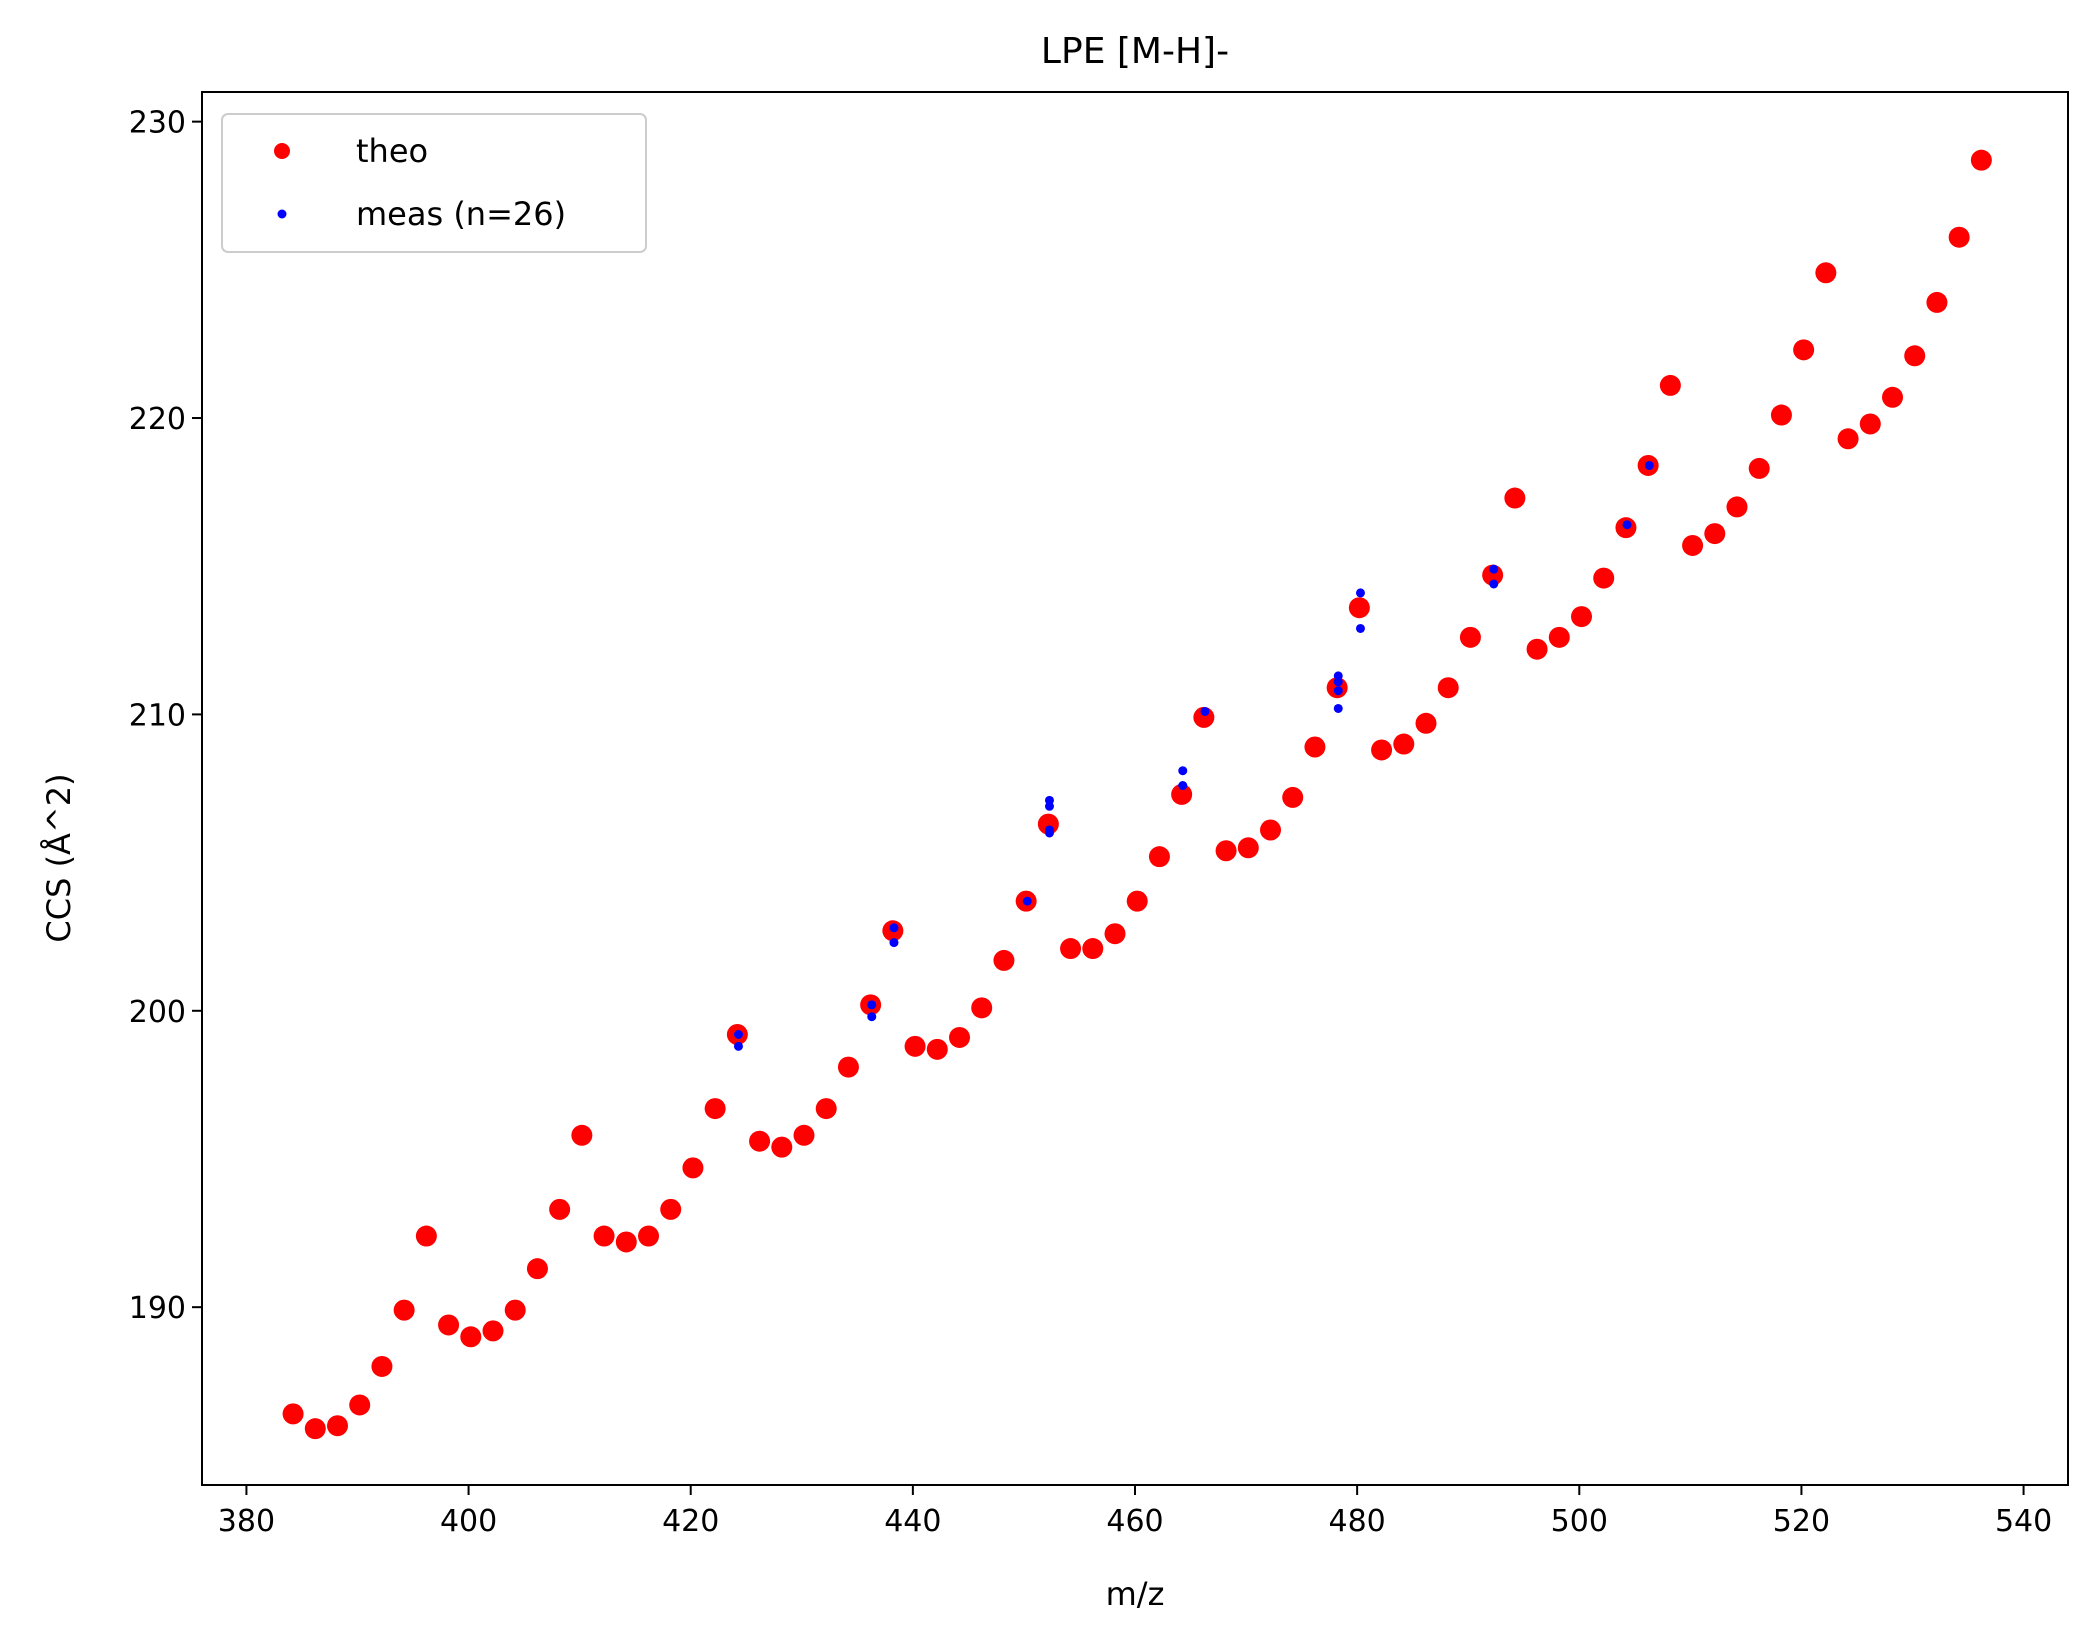 Image resolution: width=2093 pixels, height=1642 pixels. I want to click on y-tick-label: 230, so click(157, 123).